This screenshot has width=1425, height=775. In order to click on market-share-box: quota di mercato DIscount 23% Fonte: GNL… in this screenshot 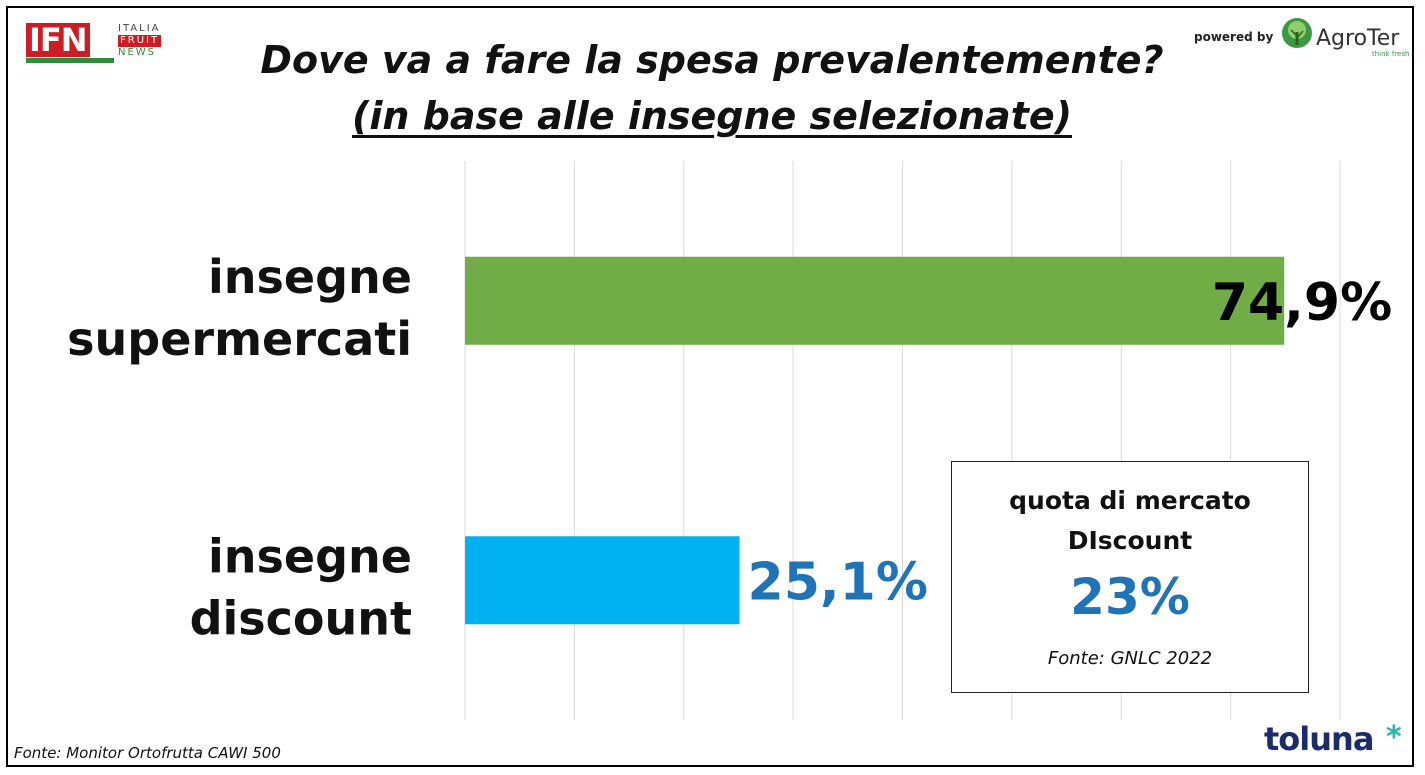, I will do `click(1130, 577)`.